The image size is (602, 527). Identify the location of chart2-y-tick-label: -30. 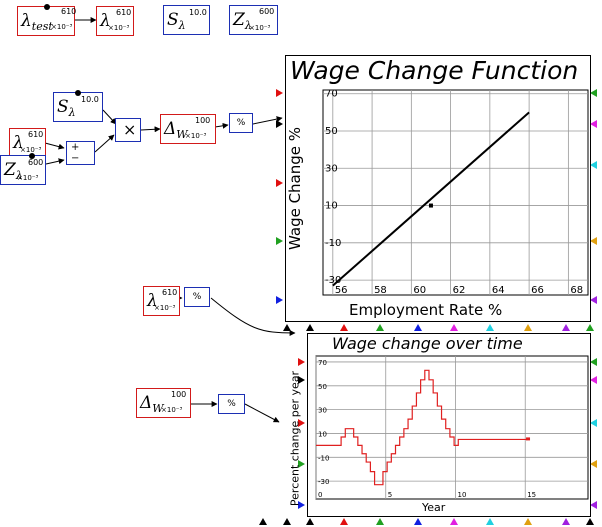
(323, 482).